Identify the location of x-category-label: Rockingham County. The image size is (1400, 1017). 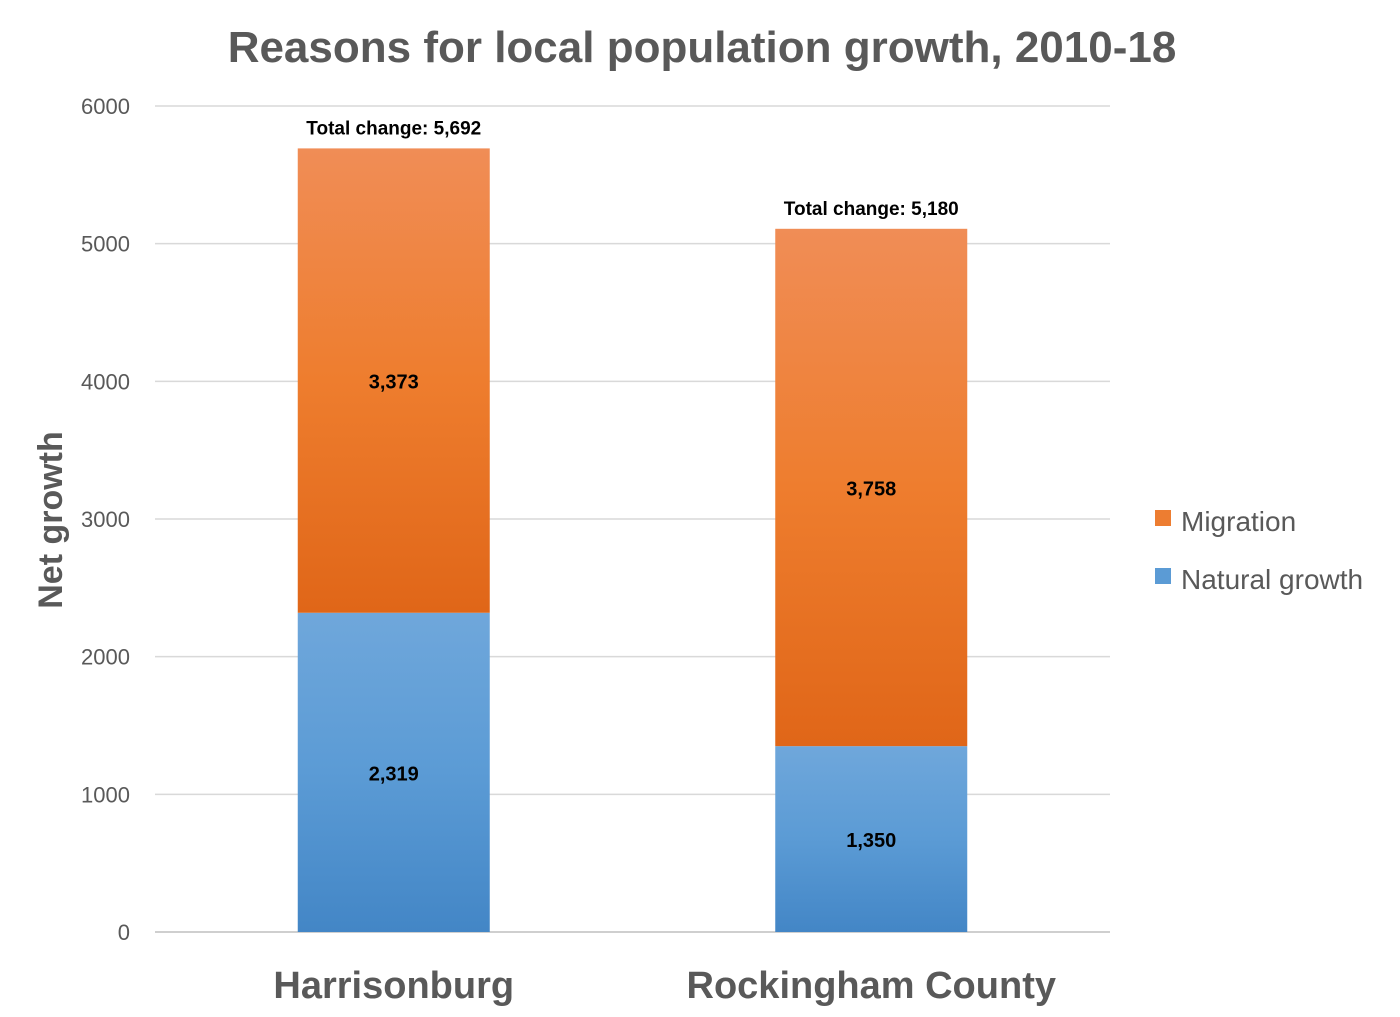
(871, 986).